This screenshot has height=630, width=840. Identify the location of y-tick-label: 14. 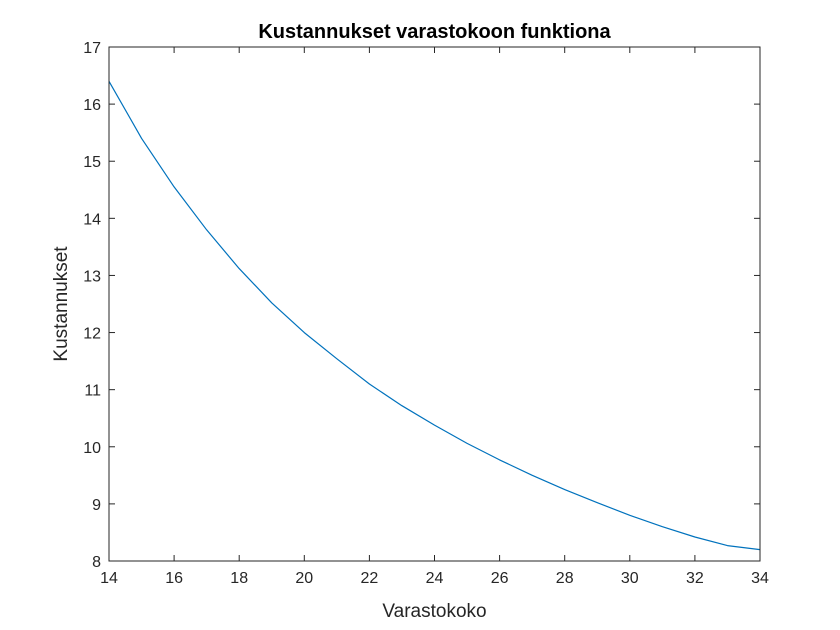
(92, 219).